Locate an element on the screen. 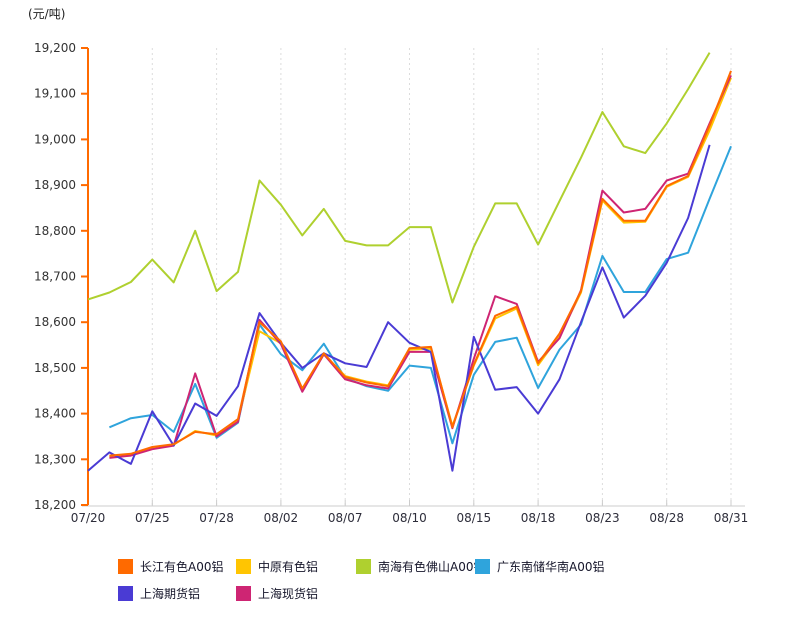 This screenshot has width=800, height=630. legend-item-0: 长江有色A00铝 is located at coordinates (170, 566).